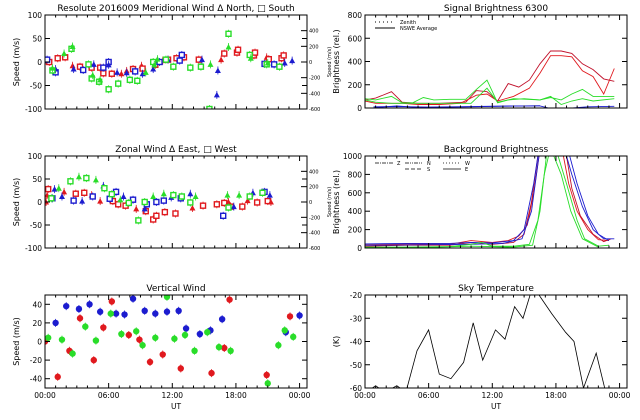 Image resolution: width=640 pixels, height=420 pixels. What do you see at coordinates (16, 341) in the screenshot?
I see `y-axis-label: Speed (m/s)` at bounding box center [16, 341].